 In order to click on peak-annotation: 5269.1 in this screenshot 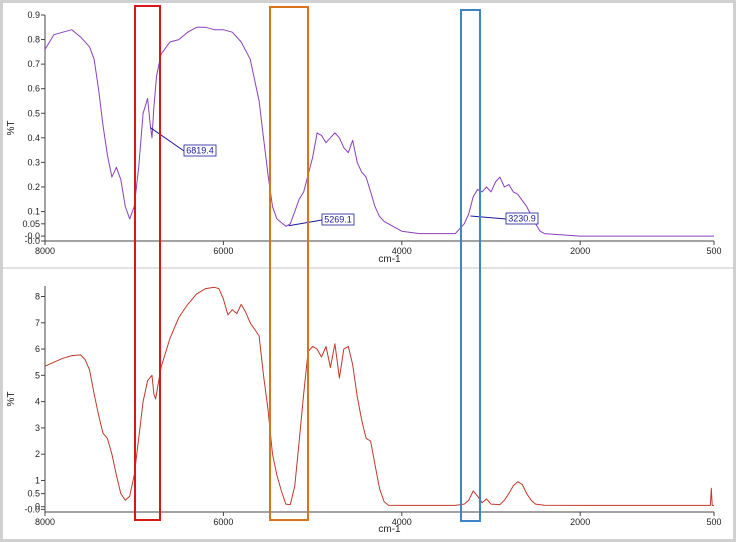, I will do `click(321, 220)`.